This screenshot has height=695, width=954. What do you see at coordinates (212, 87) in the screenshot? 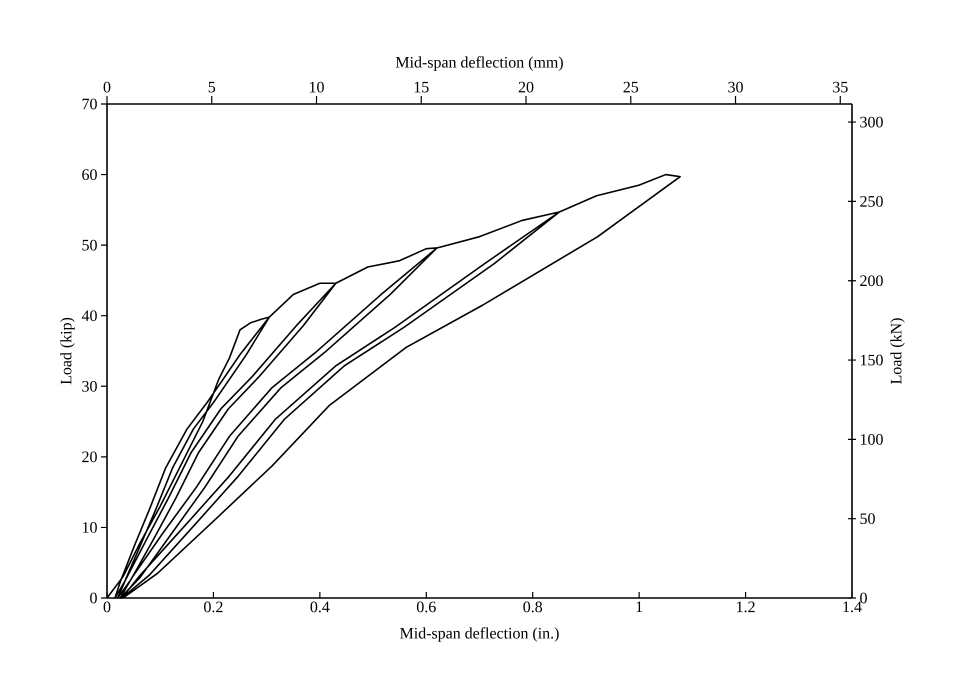
I see `x2-tick-label: 5` at bounding box center [212, 87].